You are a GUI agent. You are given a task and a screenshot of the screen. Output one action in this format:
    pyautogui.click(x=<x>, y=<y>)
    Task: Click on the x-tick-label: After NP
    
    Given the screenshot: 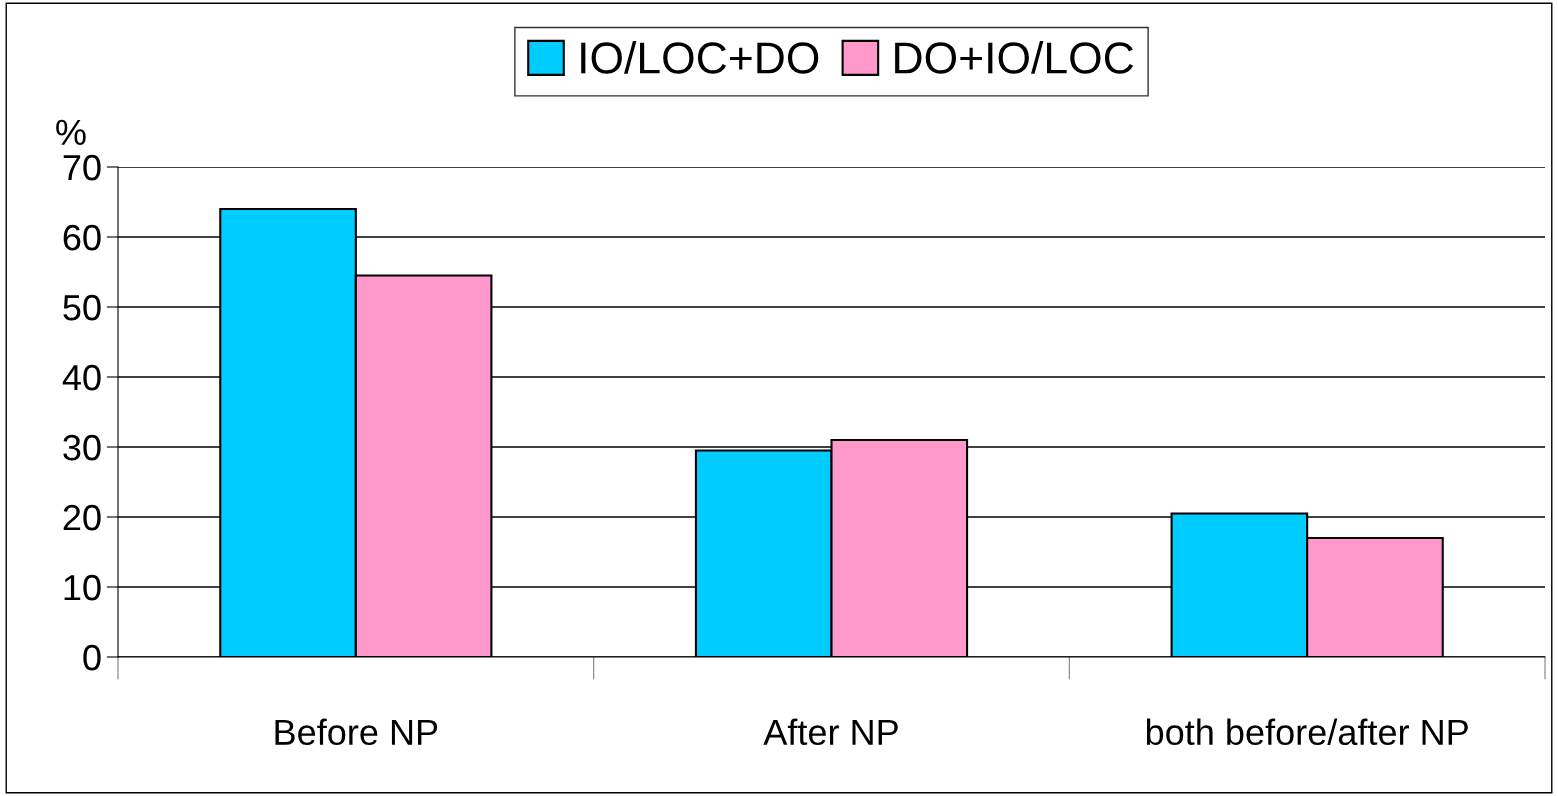 What is the action you would take?
    pyautogui.click(x=830, y=732)
    